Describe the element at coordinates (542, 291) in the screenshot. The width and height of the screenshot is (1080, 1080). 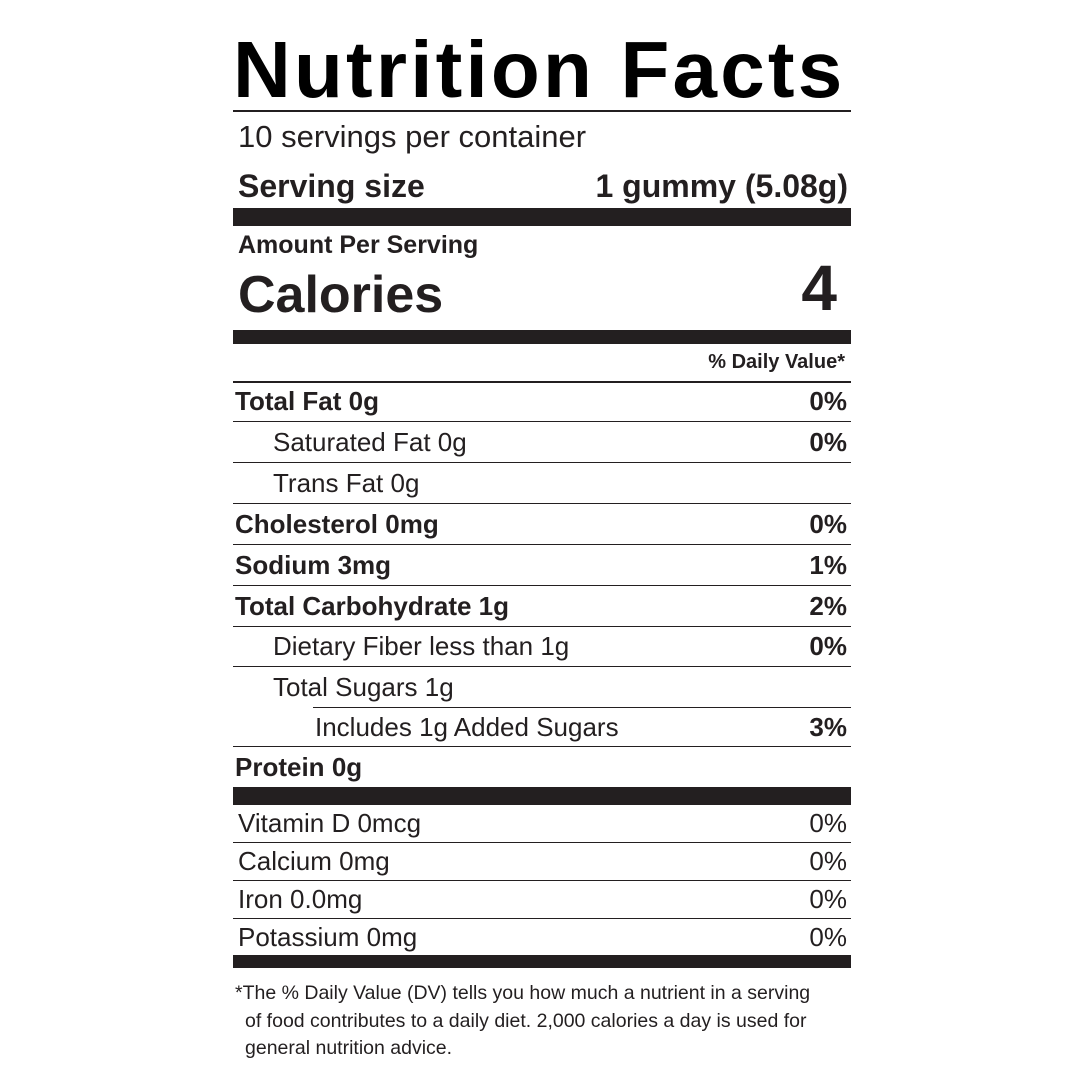
I see `calories: Calories 4` at that location.